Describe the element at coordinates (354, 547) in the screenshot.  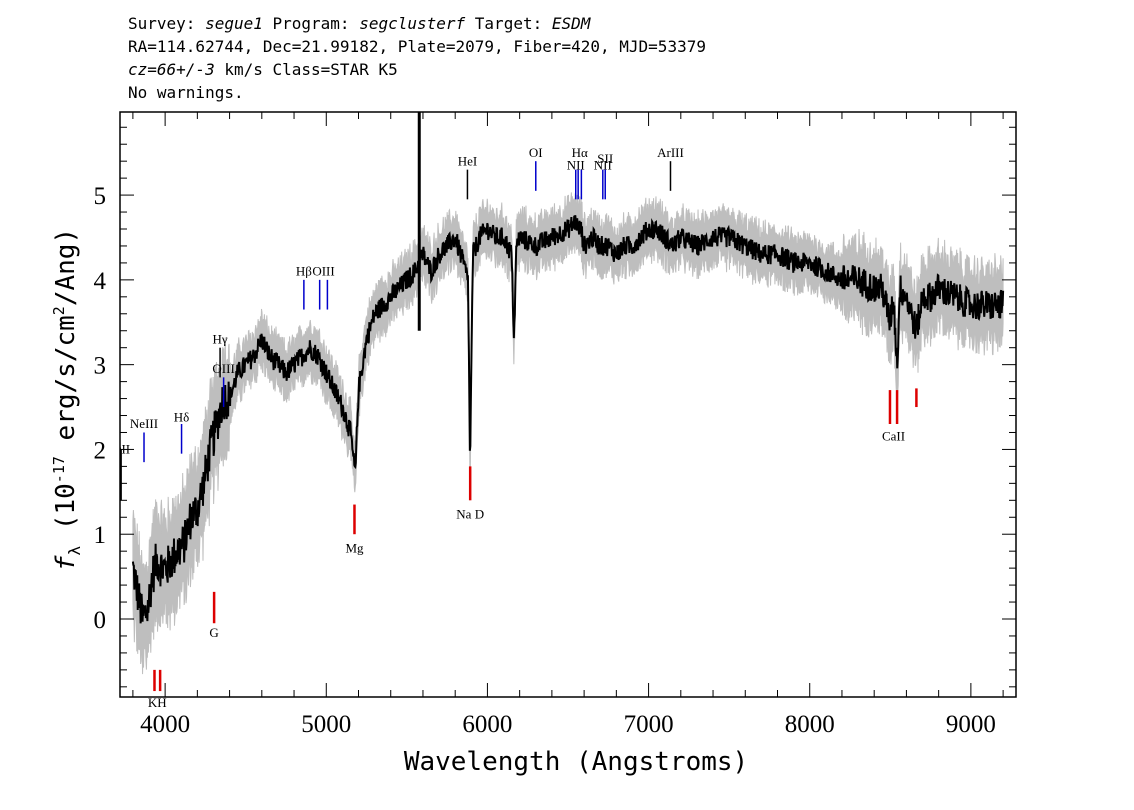
I see `line-label-2: Mg` at that location.